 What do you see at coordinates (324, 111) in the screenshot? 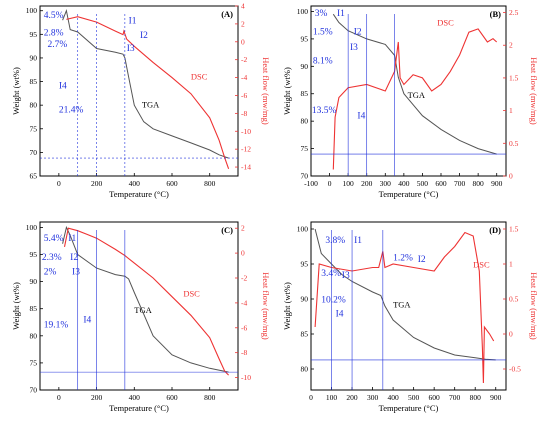
I see `annotation-label: 13.5%` at bounding box center [324, 111].